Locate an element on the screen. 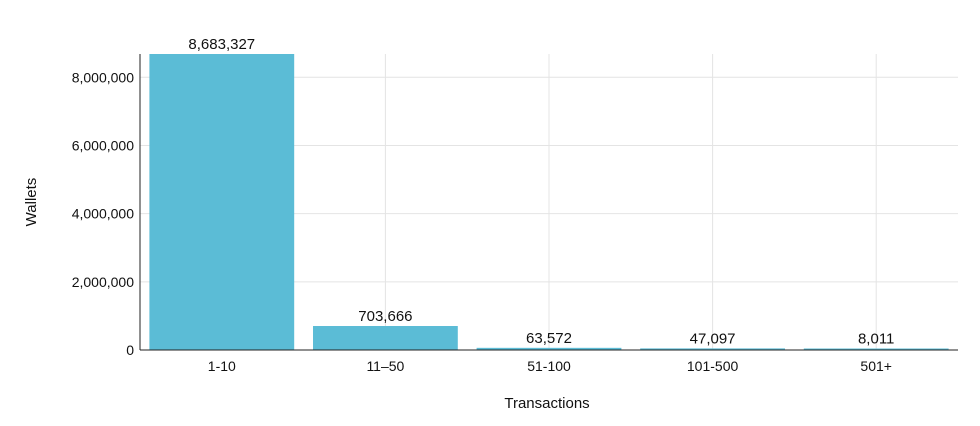  x-tick-label: 11–50 is located at coordinates (385, 366).